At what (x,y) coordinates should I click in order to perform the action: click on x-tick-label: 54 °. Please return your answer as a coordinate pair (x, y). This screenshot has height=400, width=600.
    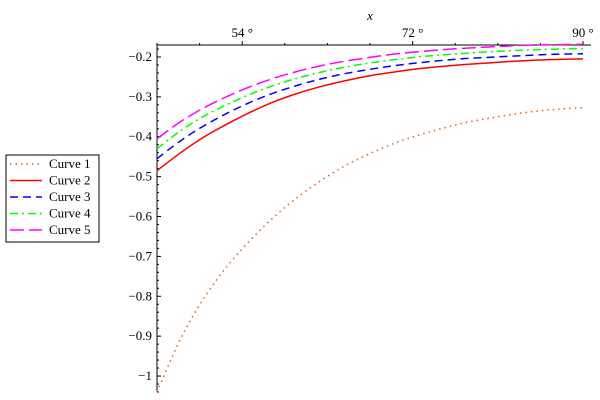
    Looking at the image, I should click on (241, 32).